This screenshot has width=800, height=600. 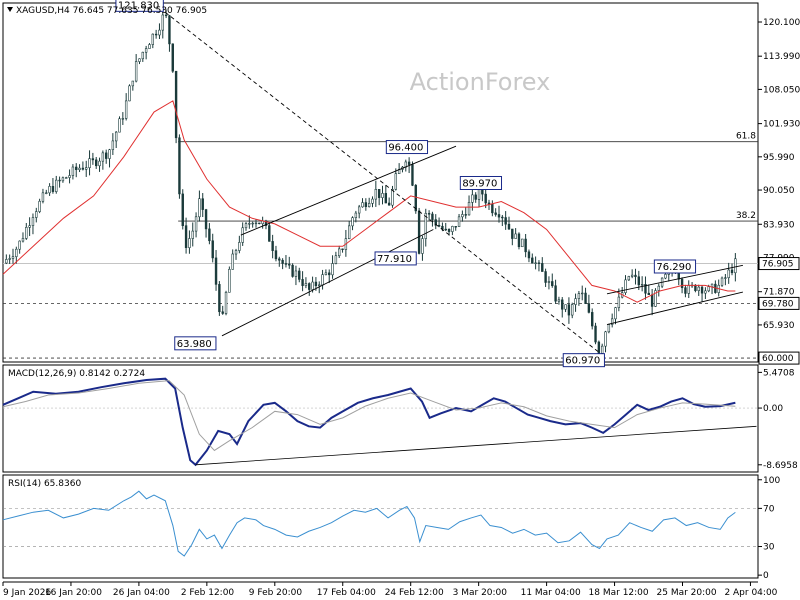 I want to click on pivot-label: 77.910, so click(x=394, y=259).